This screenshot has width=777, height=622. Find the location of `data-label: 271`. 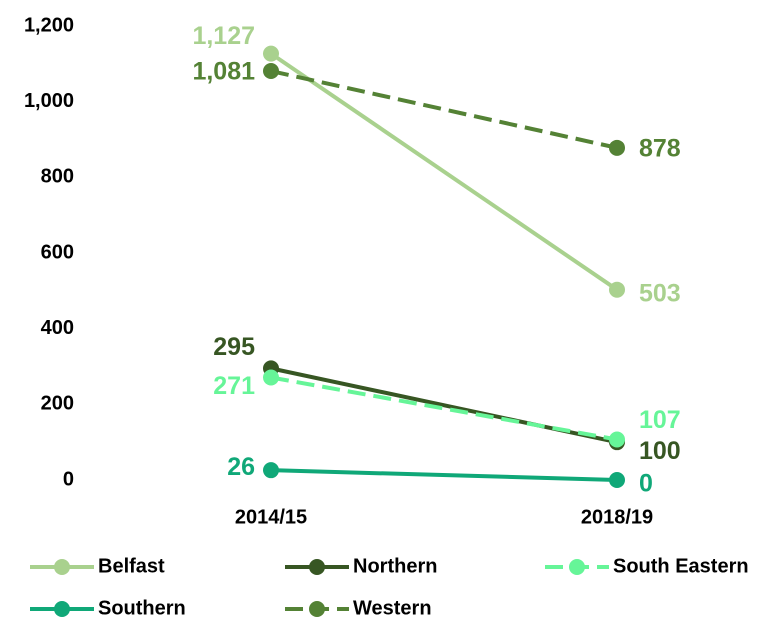

data-label: 271 is located at coordinates (234, 386).